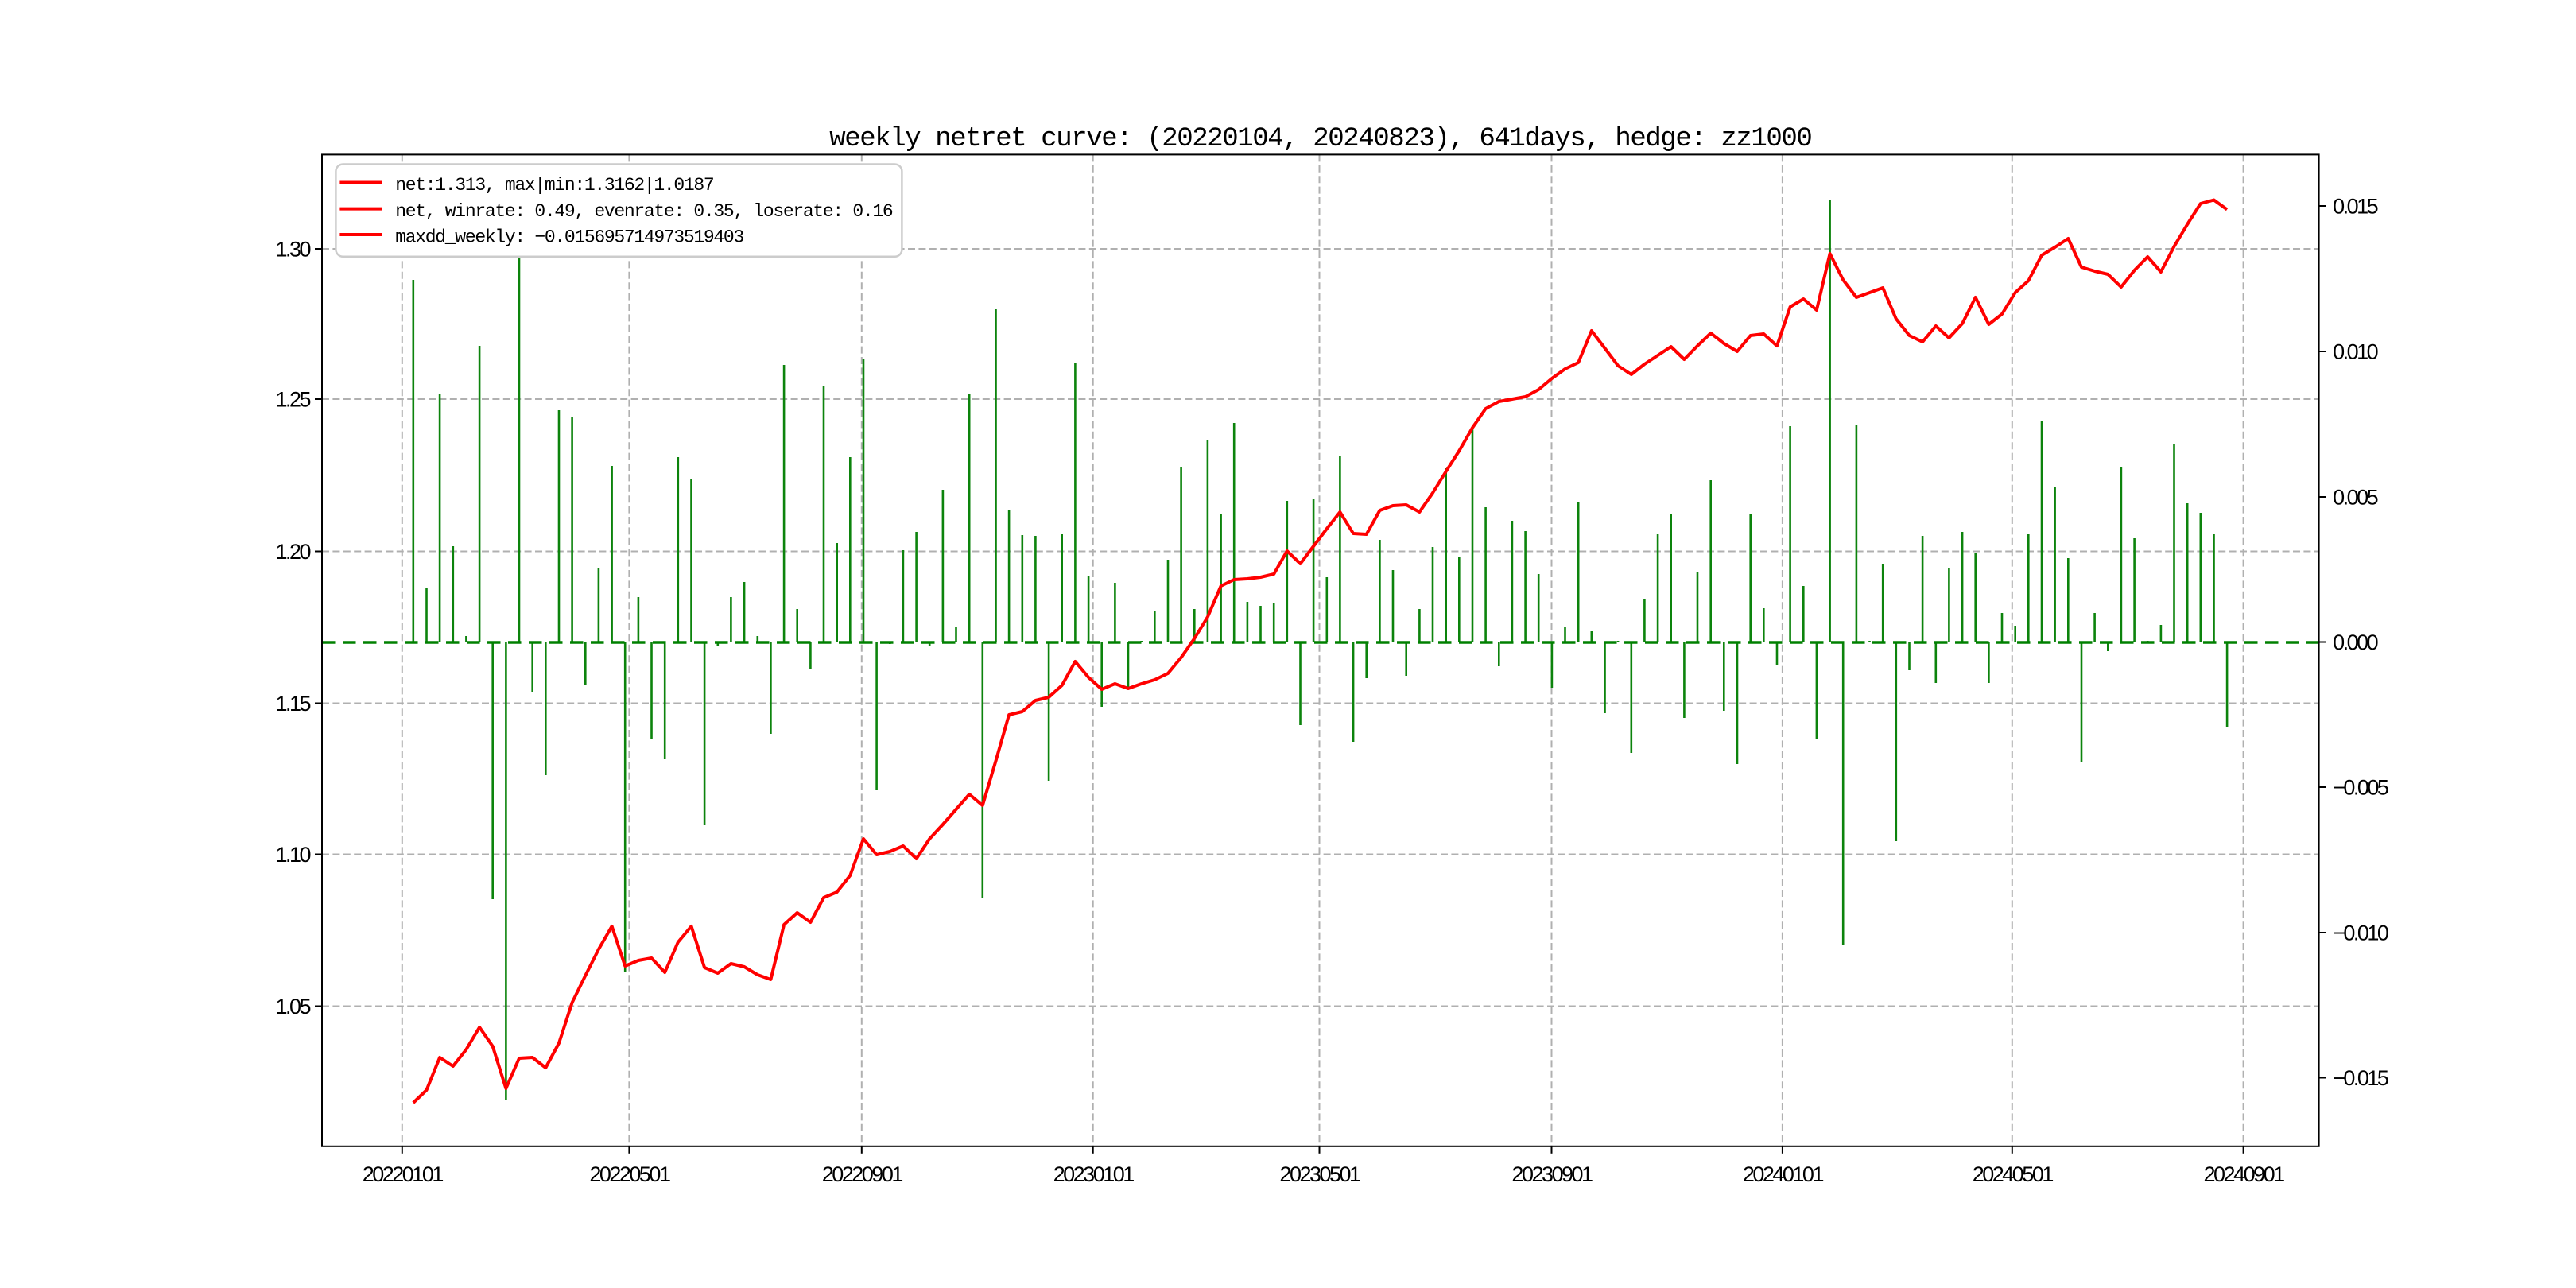  What do you see at coordinates (554, 186) in the screenshot?
I see `svg-text:net:1.313, max|min:1.3162|1.01: net:1.313, max|min:1.3162|1.0187` at bounding box center [554, 186].